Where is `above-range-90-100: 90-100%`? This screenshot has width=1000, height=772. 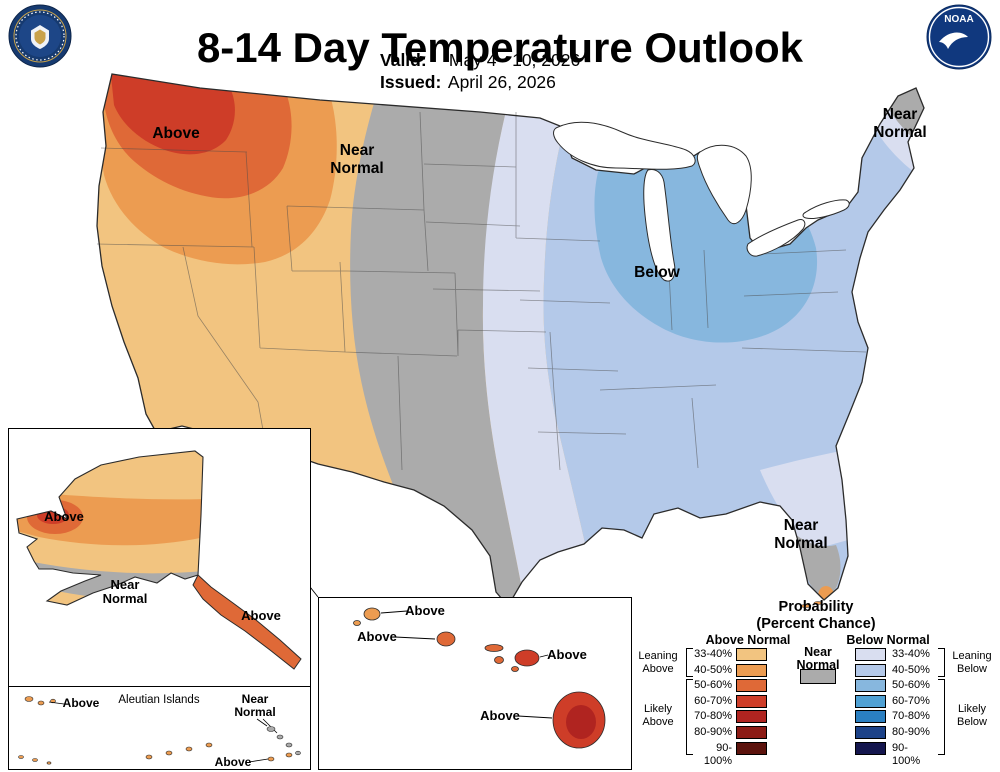 above-range-90-100: 90-100% is located at coordinates (717, 754).